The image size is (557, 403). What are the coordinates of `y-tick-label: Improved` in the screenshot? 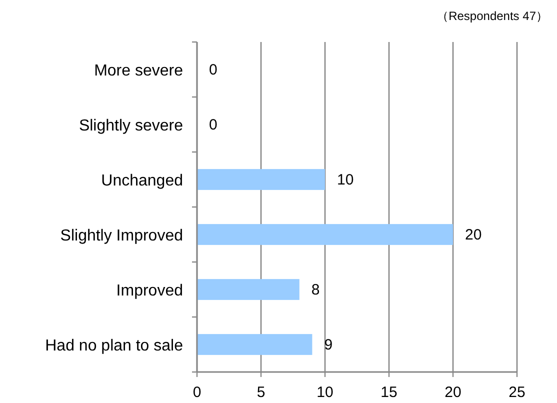 It's located at (149, 291).